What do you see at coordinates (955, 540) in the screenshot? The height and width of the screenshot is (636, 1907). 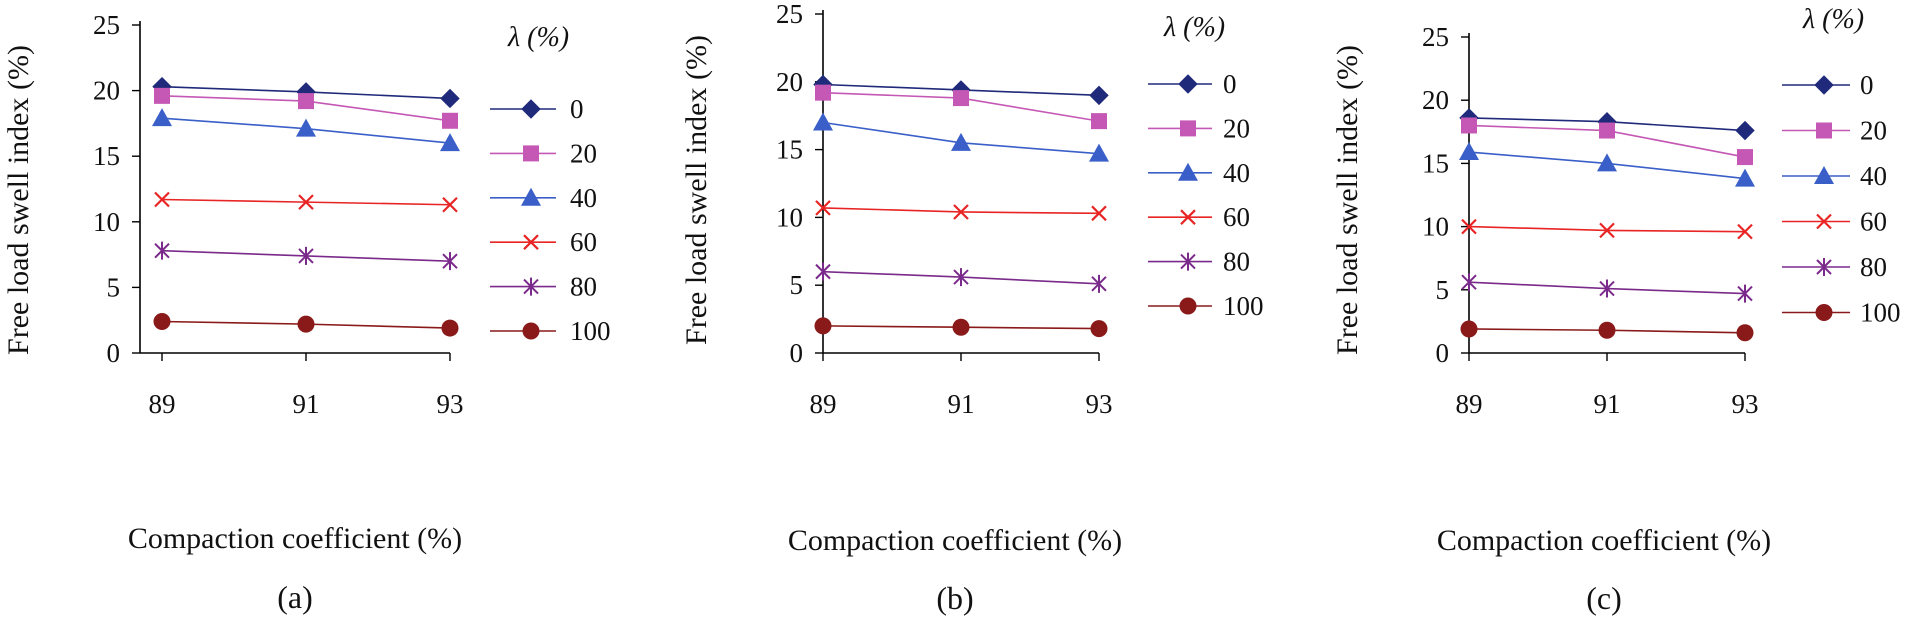 I see `x-axis-label: Compaction coefficient (%)` at bounding box center [955, 540].